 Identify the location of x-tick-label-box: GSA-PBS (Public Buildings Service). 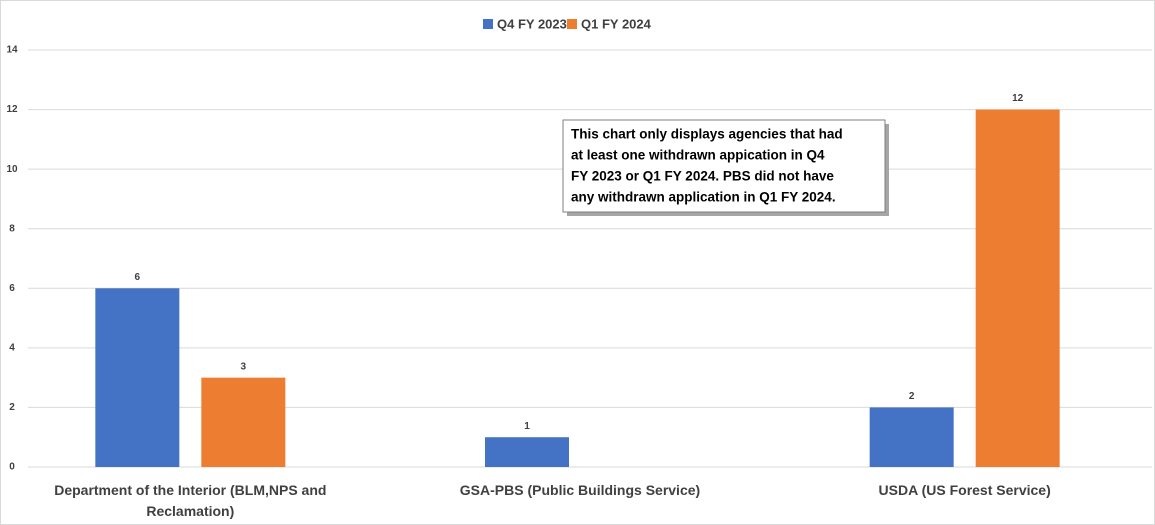
(580, 490).